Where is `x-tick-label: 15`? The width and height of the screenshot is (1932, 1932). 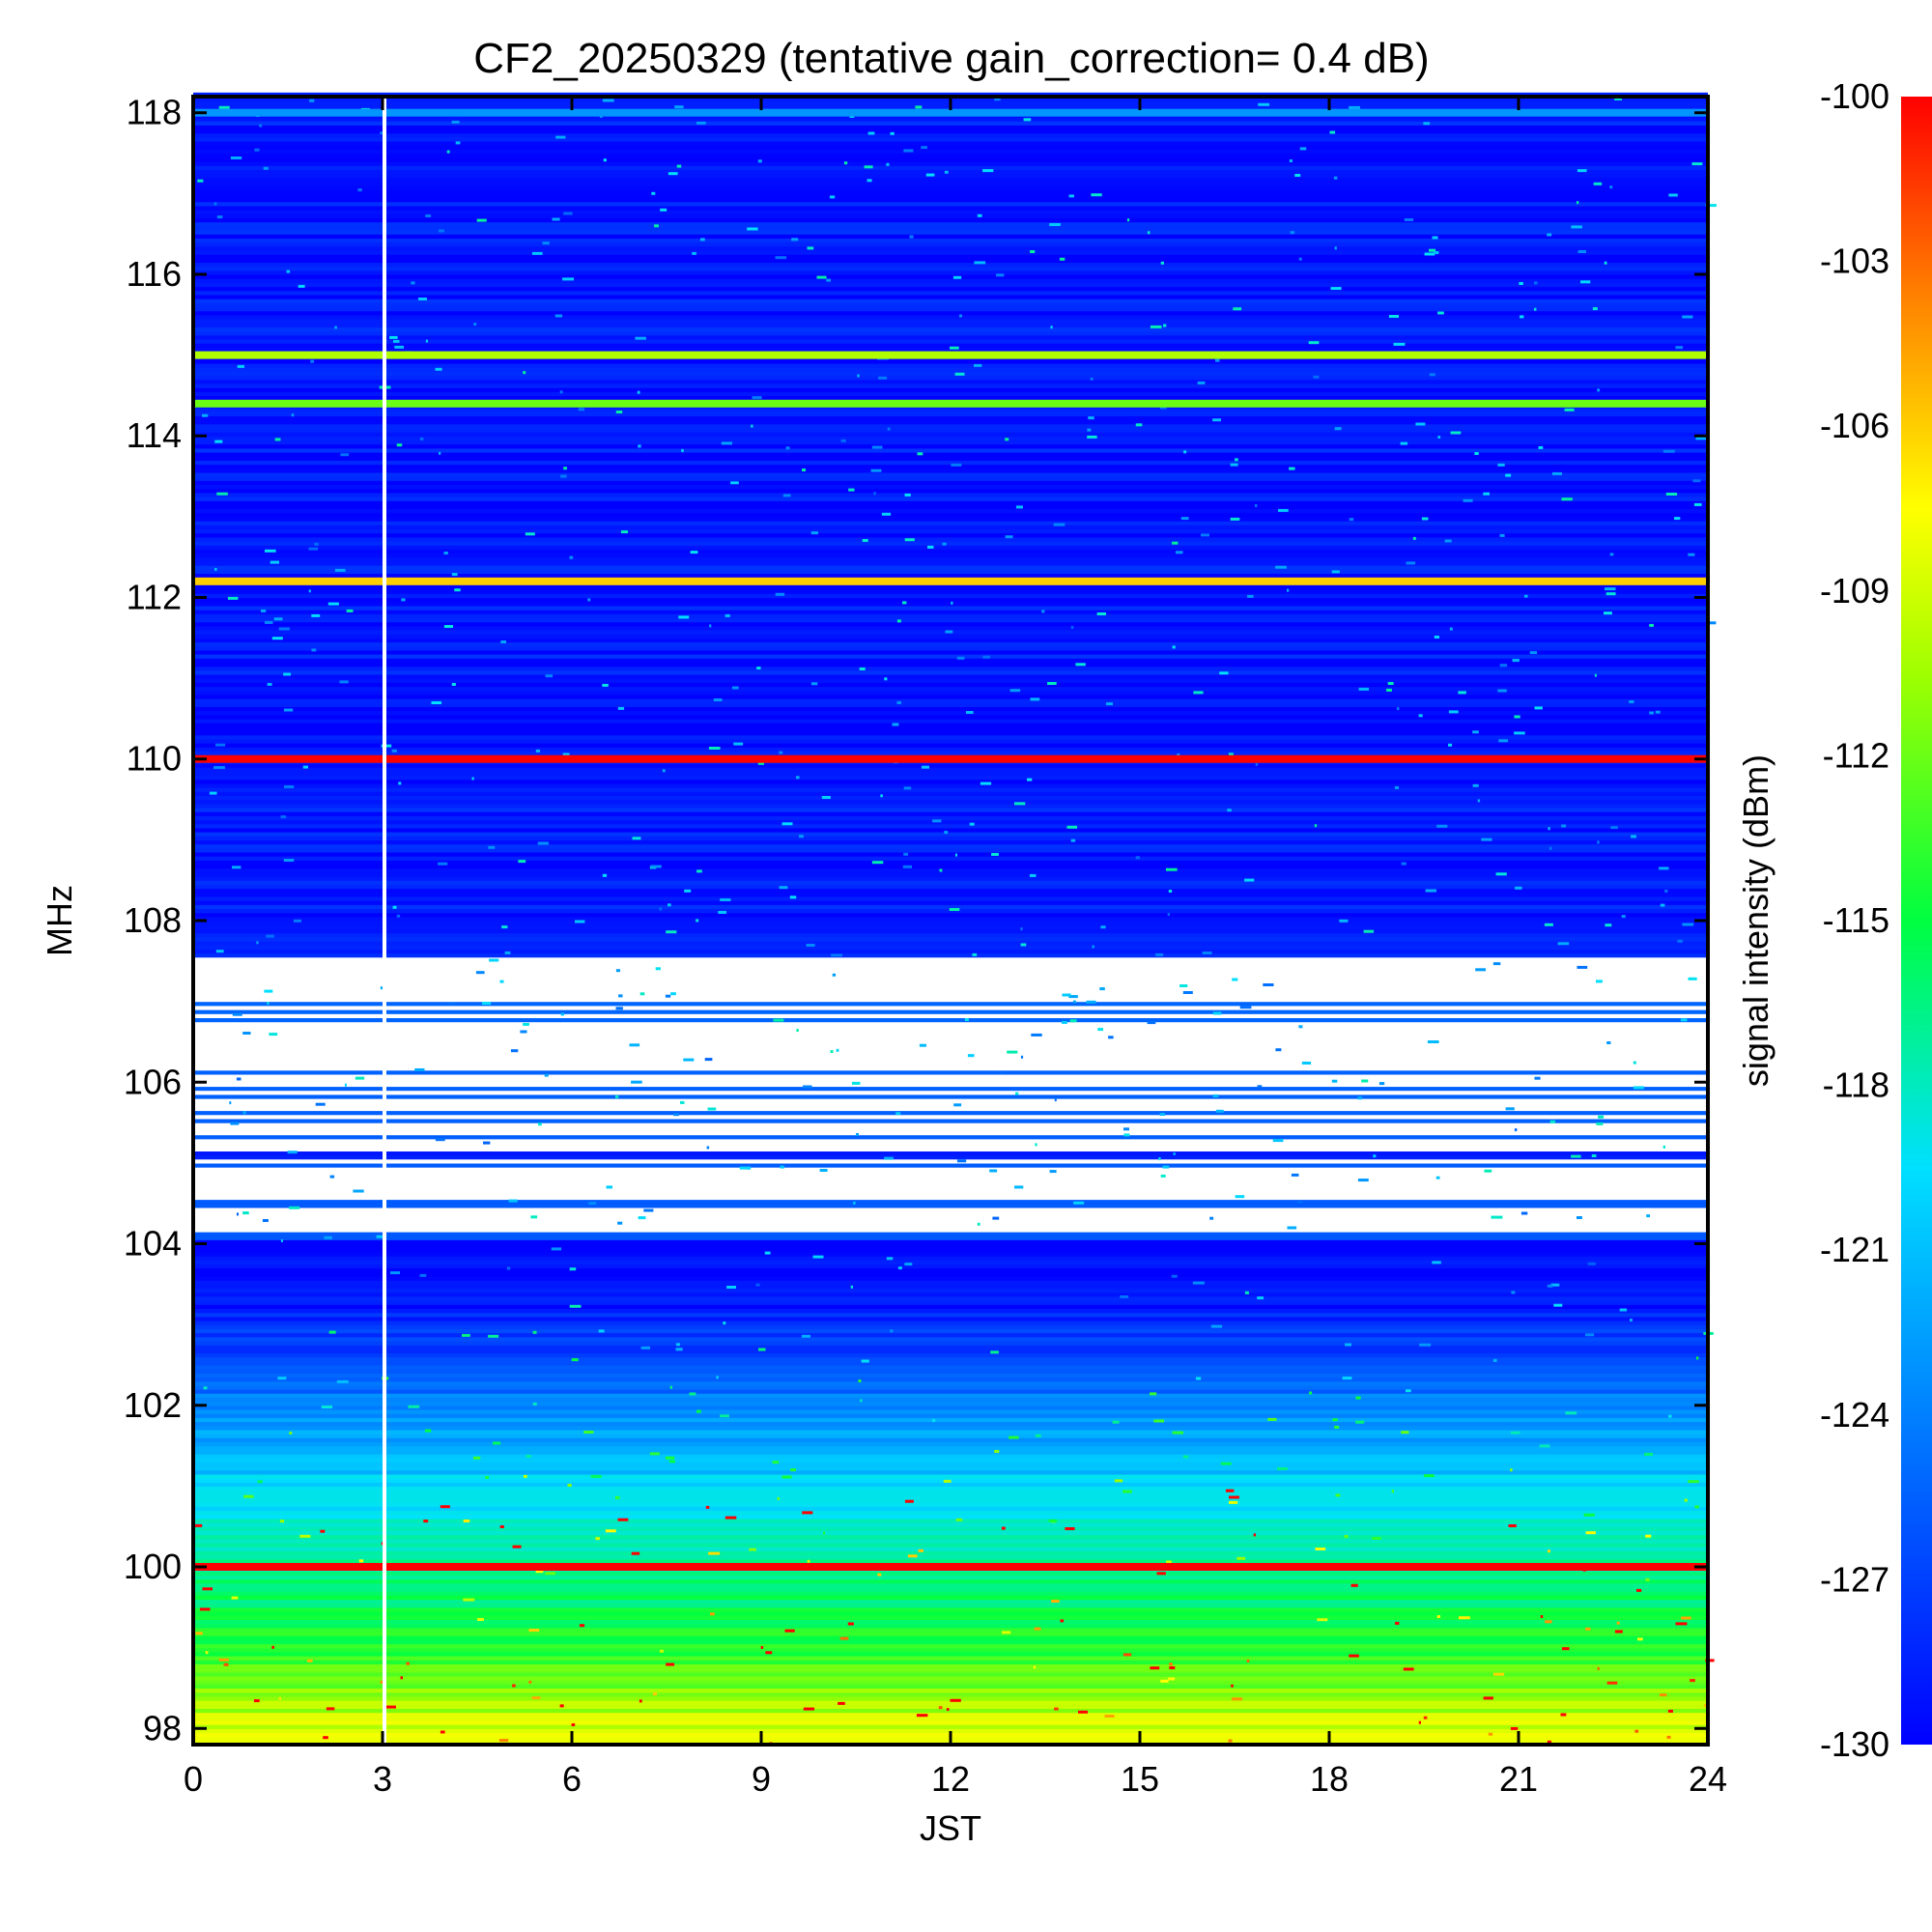 x-tick-label: 15 is located at coordinates (1140, 1779).